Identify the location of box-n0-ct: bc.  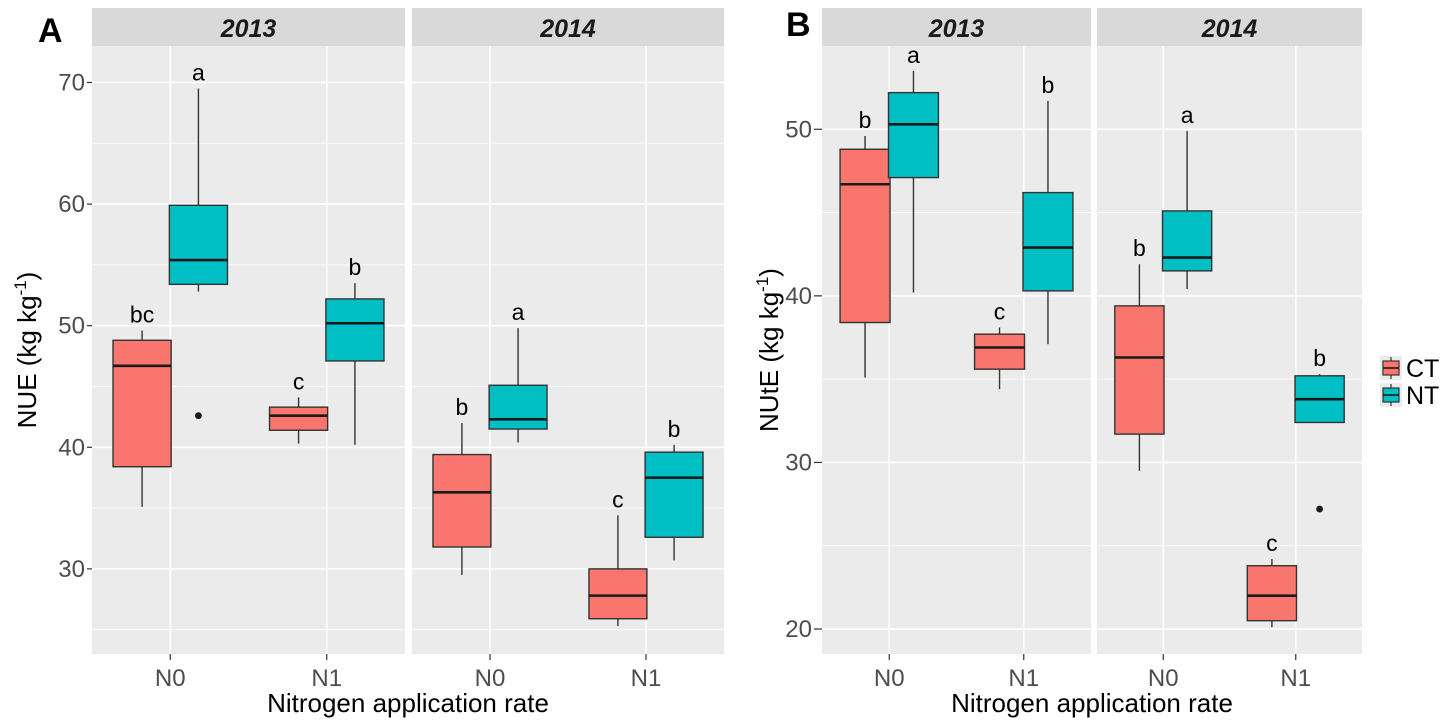
(142, 404).